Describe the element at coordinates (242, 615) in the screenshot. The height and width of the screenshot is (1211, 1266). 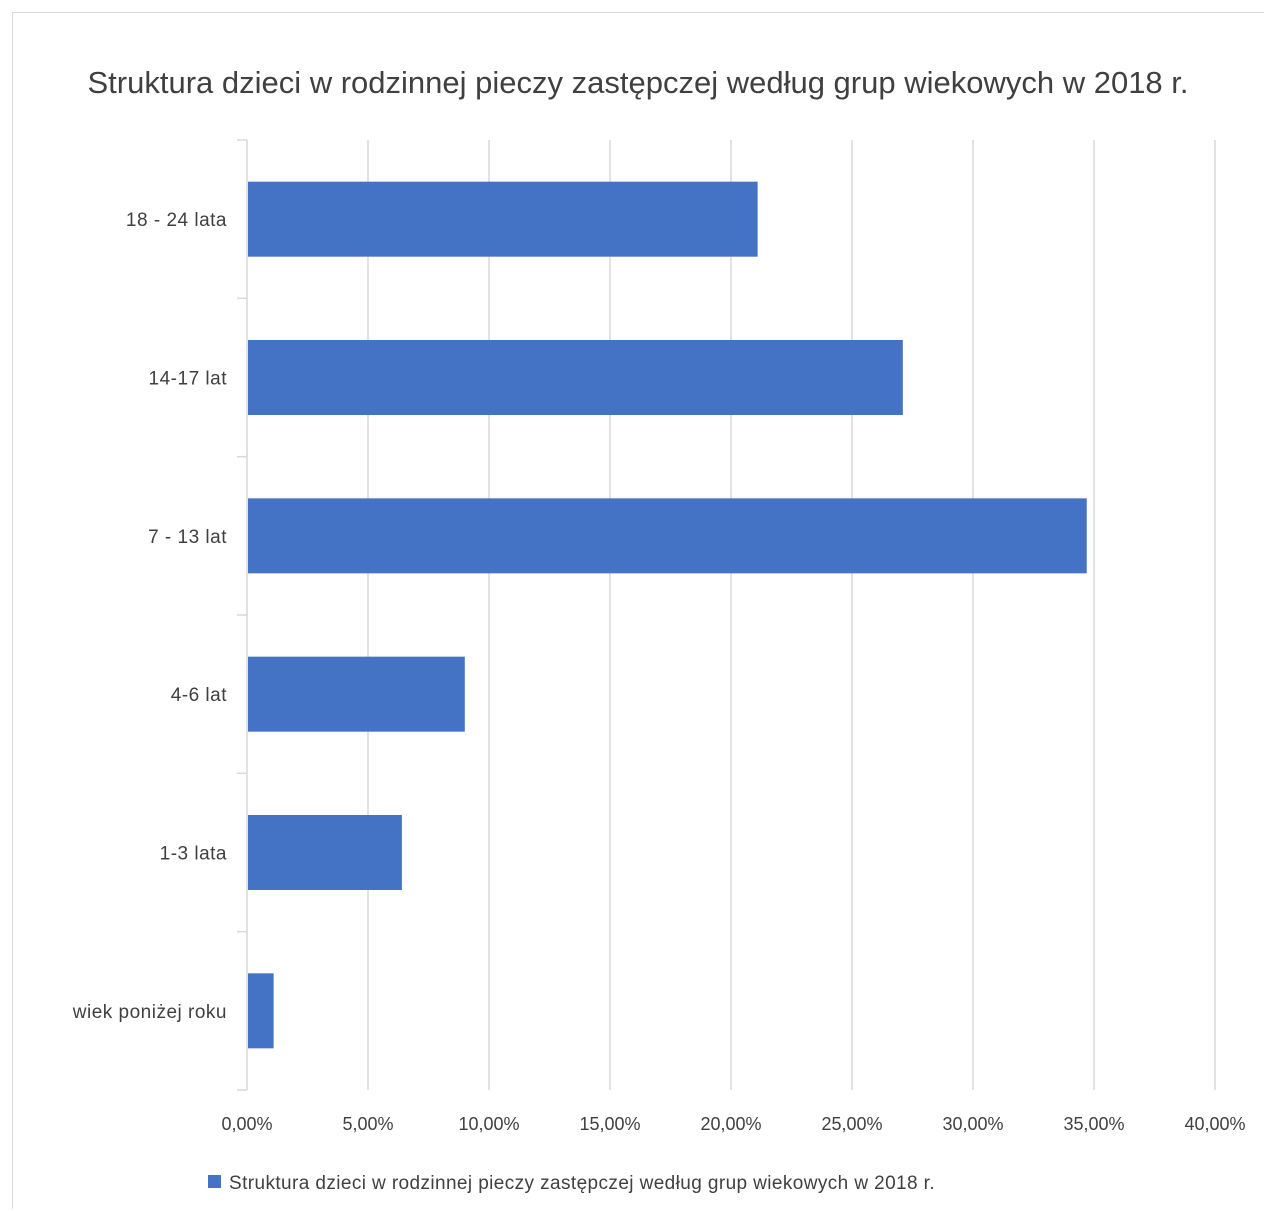
I see `category-axis` at that location.